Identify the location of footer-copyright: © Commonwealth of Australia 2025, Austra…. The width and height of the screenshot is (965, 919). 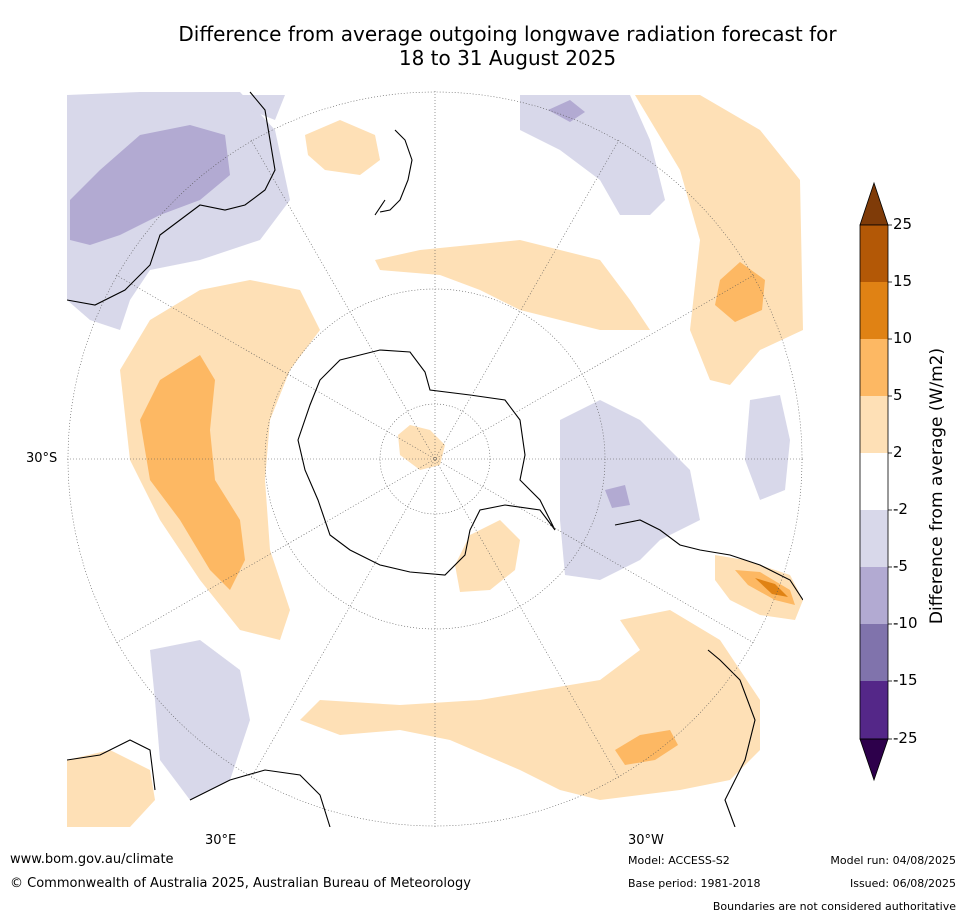
(240, 883).